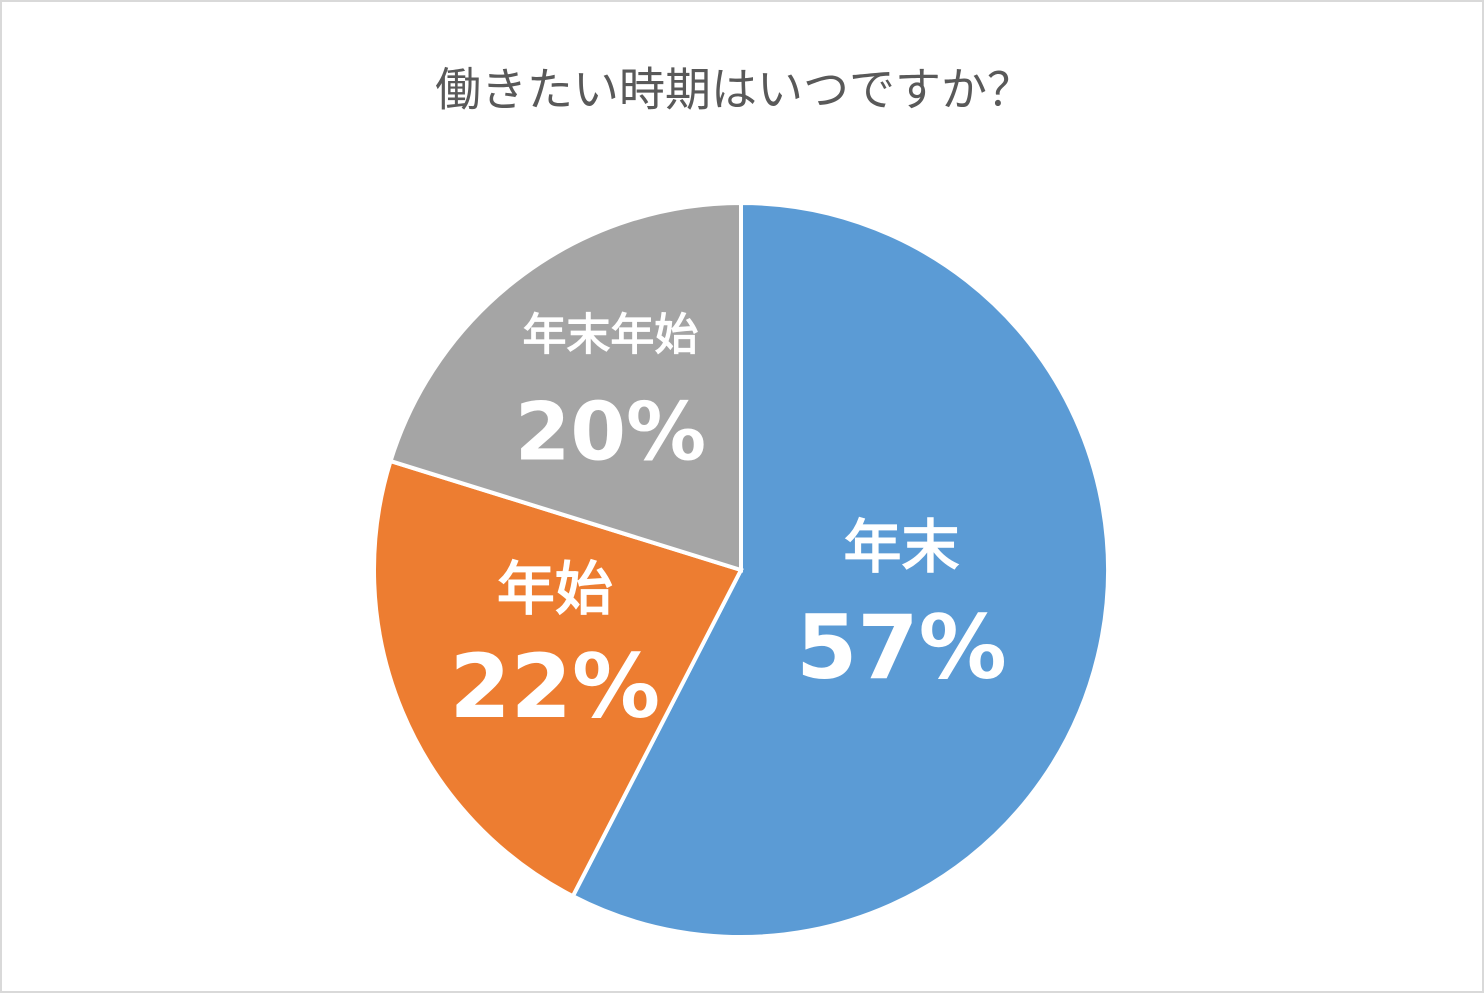 The height and width of the screenshot is (993, 1484). I want to click on value-label: 22%, so click(555, 686).